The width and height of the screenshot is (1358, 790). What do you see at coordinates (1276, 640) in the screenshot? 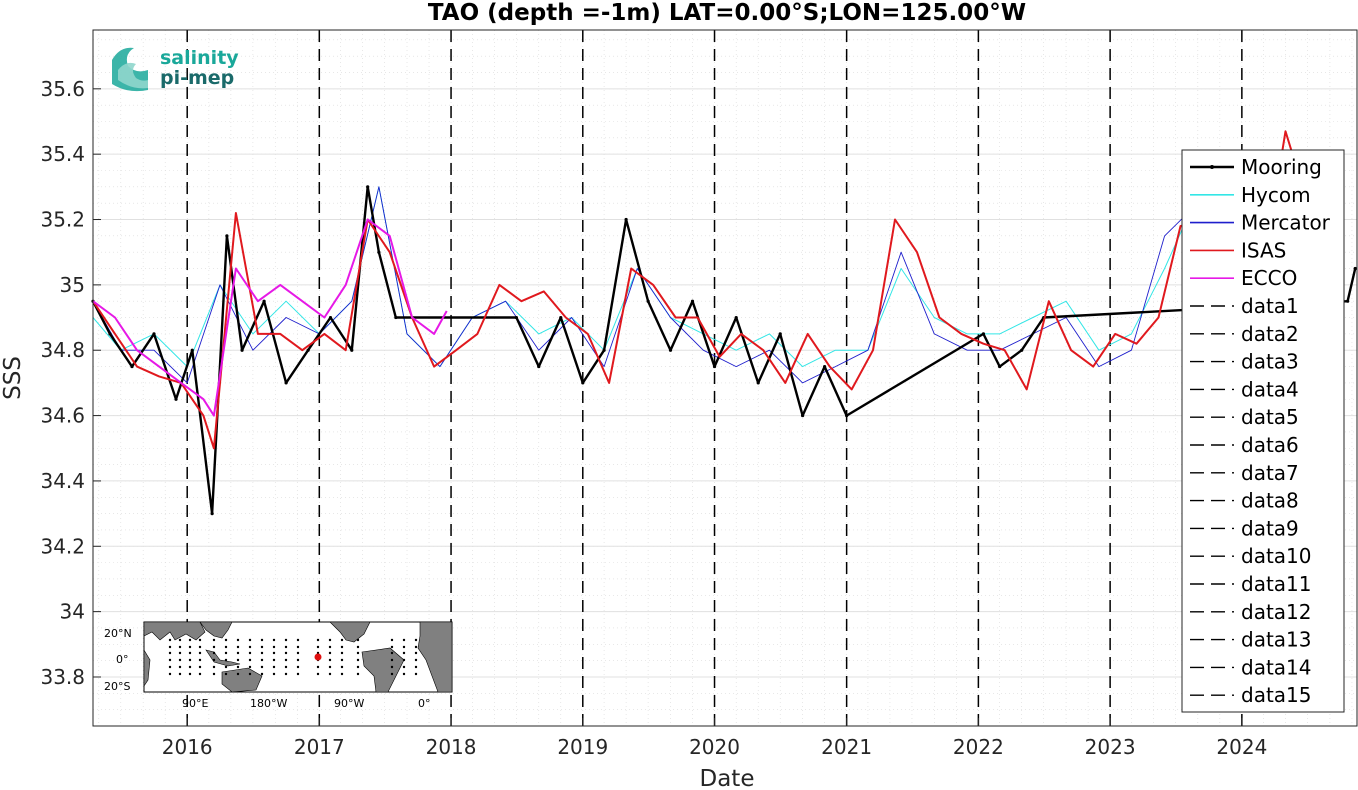
I see `legend-label: data13` at bounding box center [1276, 640].